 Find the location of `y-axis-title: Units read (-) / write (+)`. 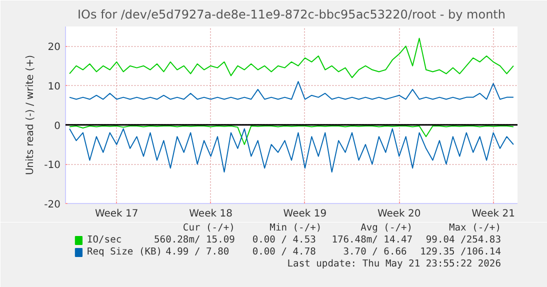

y-axis-title: Units read (-) / write (+) is located at coordinates (30, 115).